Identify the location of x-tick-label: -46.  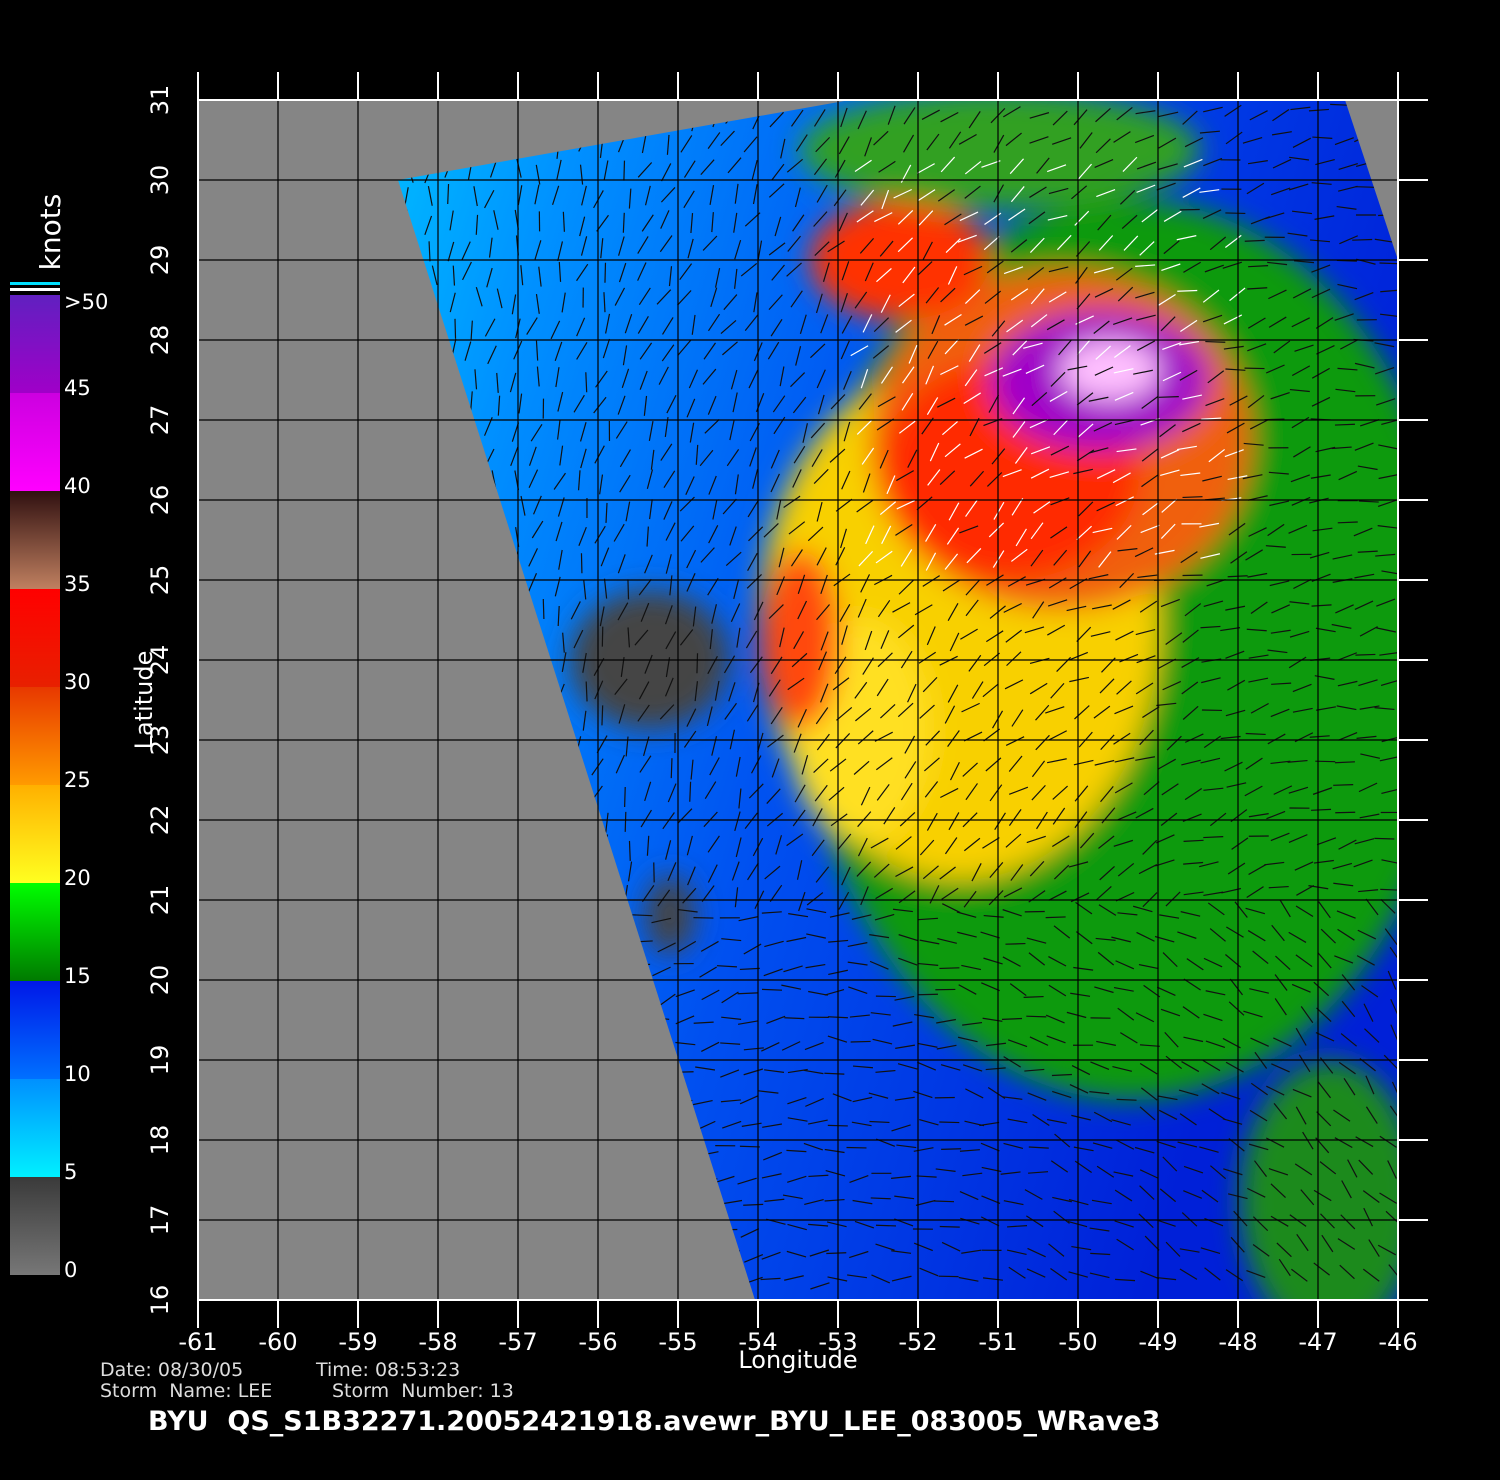
(1397, 1342).